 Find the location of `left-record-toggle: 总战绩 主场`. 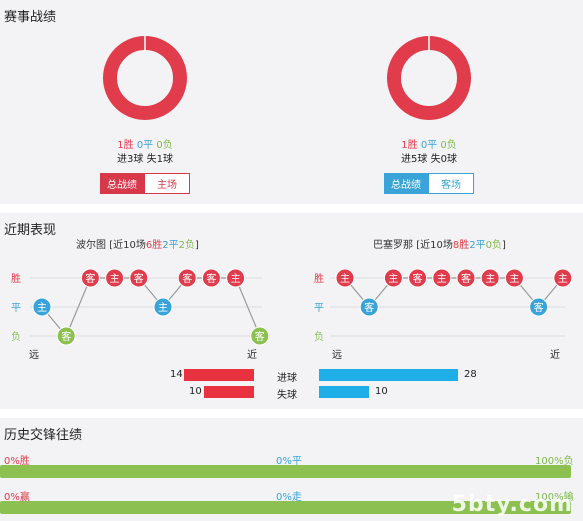

left-record-toggle: 总战绩 主场 is located at coordinates (145, 183).